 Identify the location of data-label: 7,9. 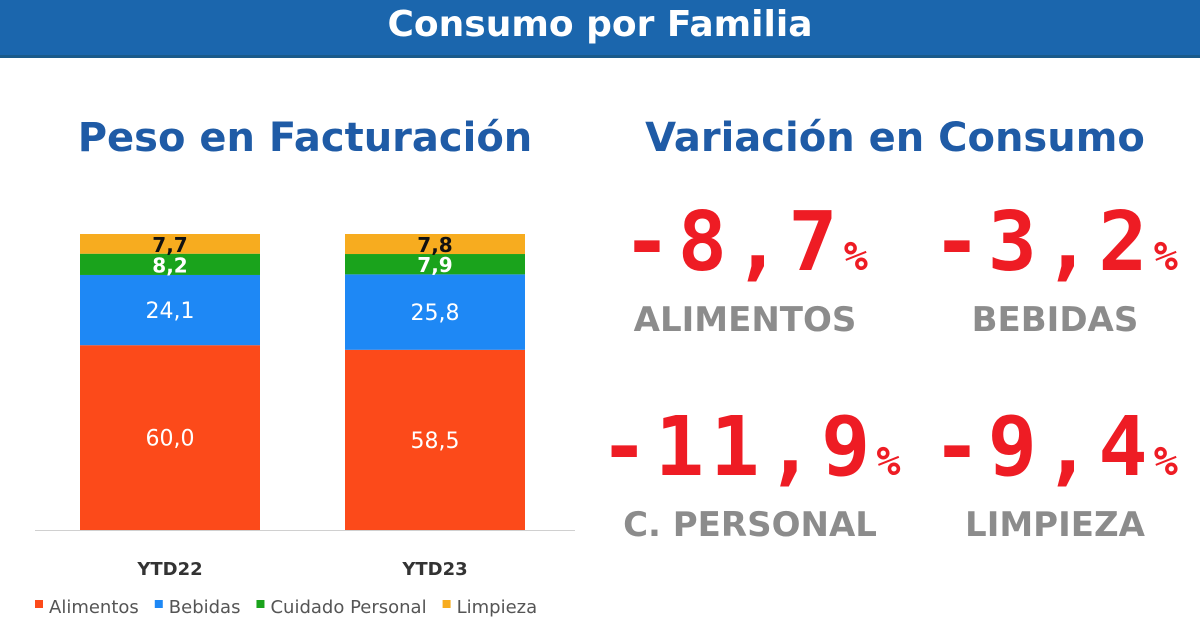
(434, 265).